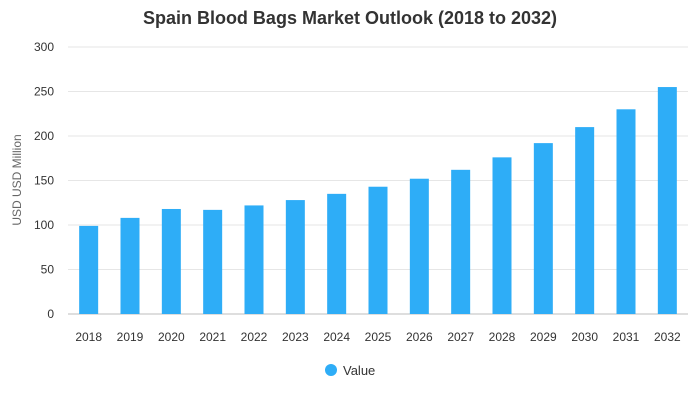 Image resolution: width=700 pixels, height=400 pixels. What do you see at coordinates (295, 337) in the screenshot?
I see `x-tick-label-2023: 2023` at bounding box center [295, 337].